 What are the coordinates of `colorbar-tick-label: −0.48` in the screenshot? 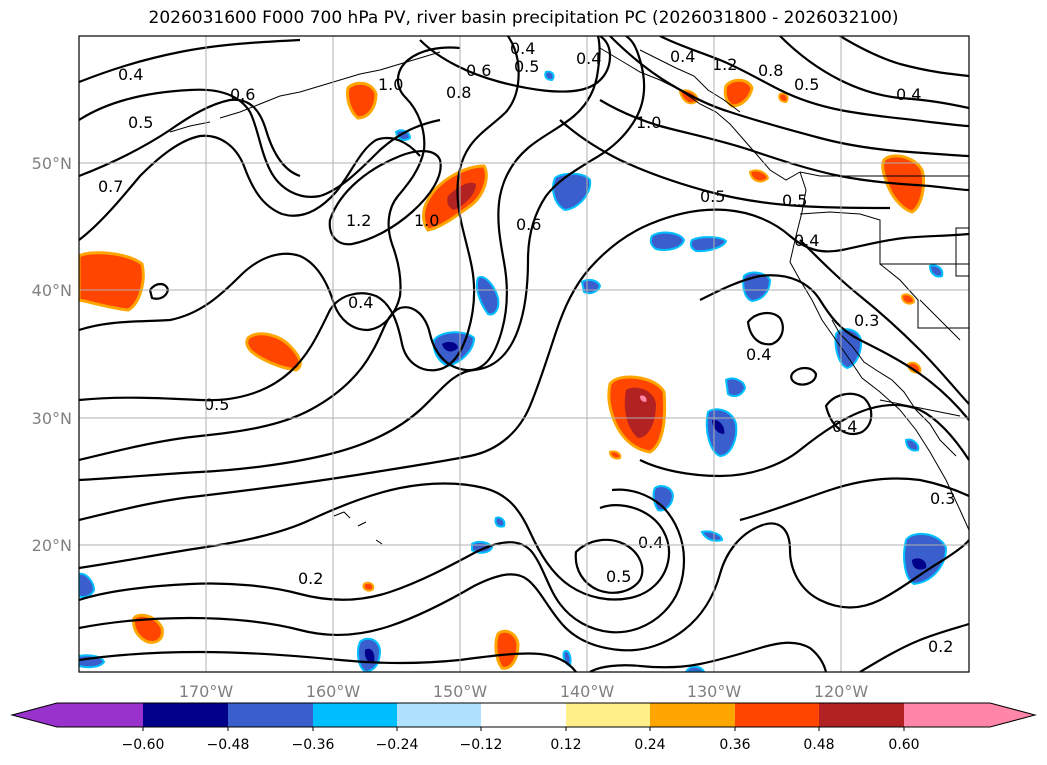 It's located at (228, 745).